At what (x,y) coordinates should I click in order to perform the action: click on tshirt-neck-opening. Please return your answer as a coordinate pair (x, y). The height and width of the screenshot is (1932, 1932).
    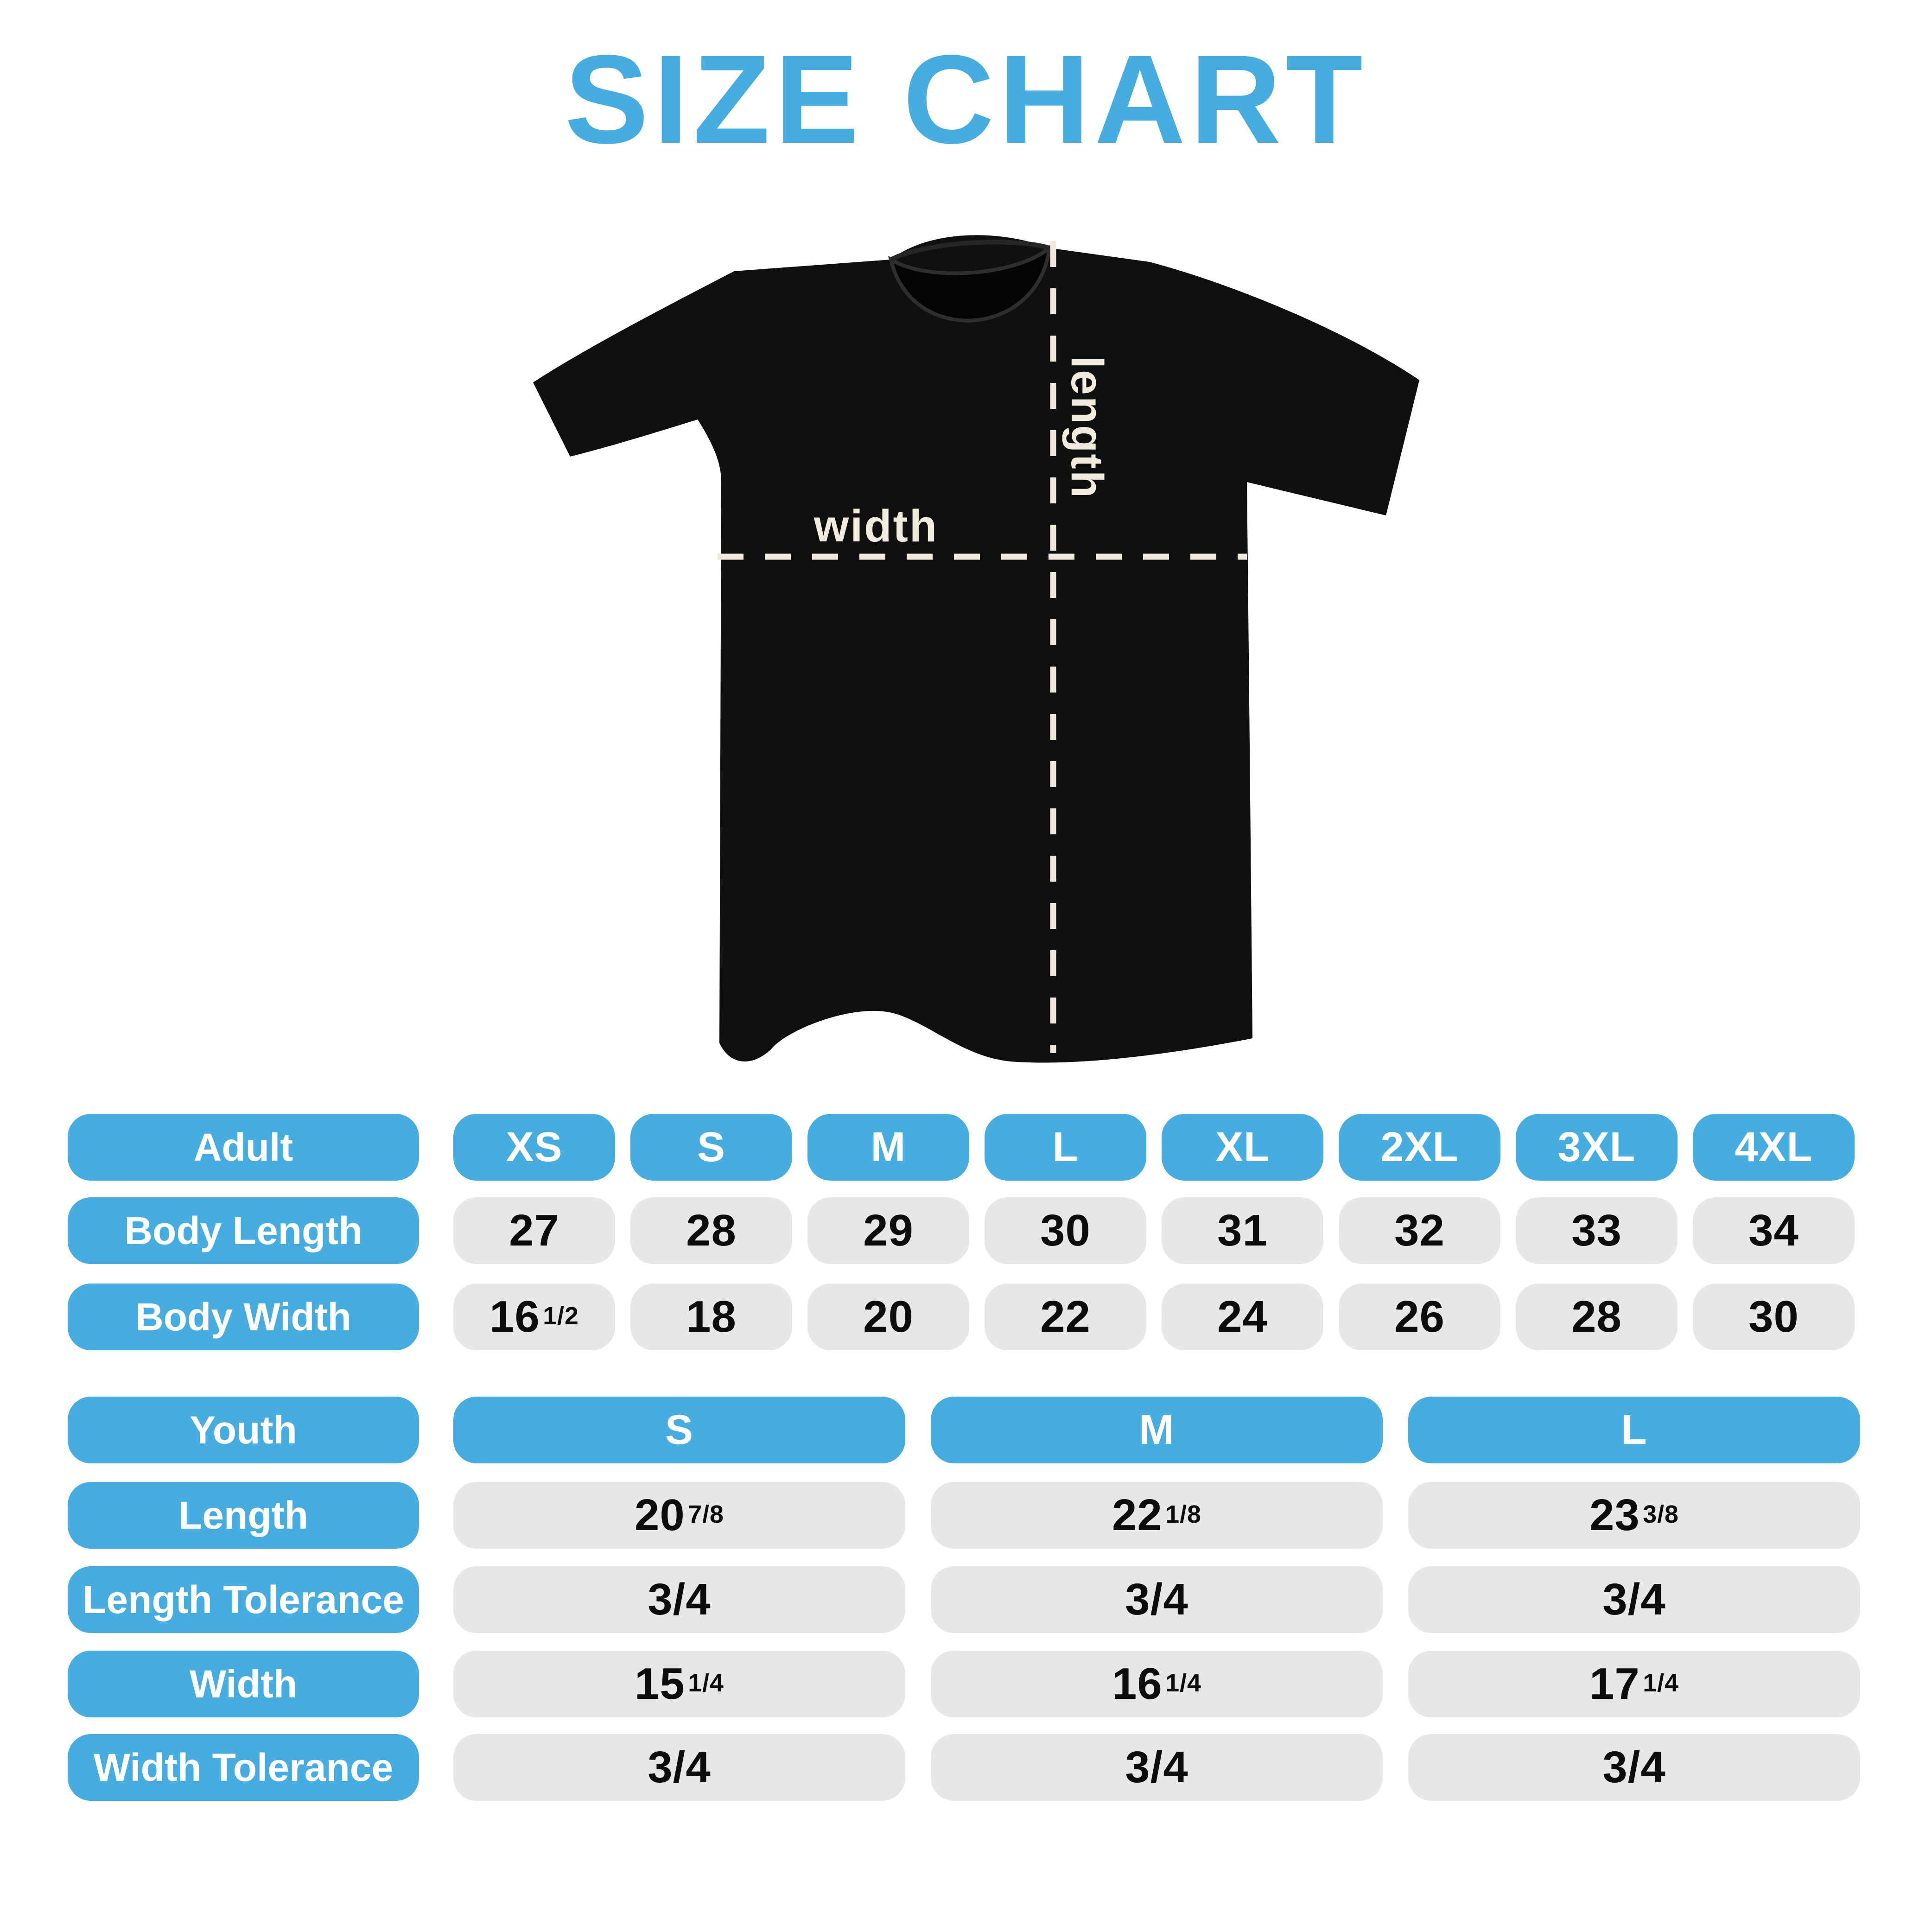
    Looking at the image, I should click on (970, 283).